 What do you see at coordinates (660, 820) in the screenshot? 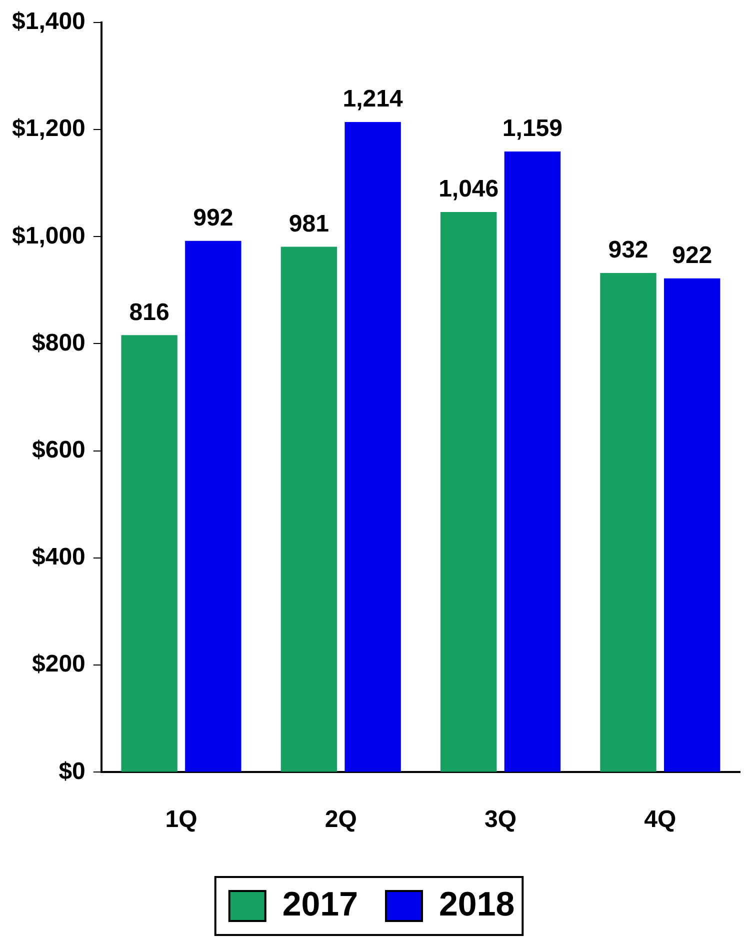
I see `x-tick-label: 4Q` at bounding box center [660, 820].